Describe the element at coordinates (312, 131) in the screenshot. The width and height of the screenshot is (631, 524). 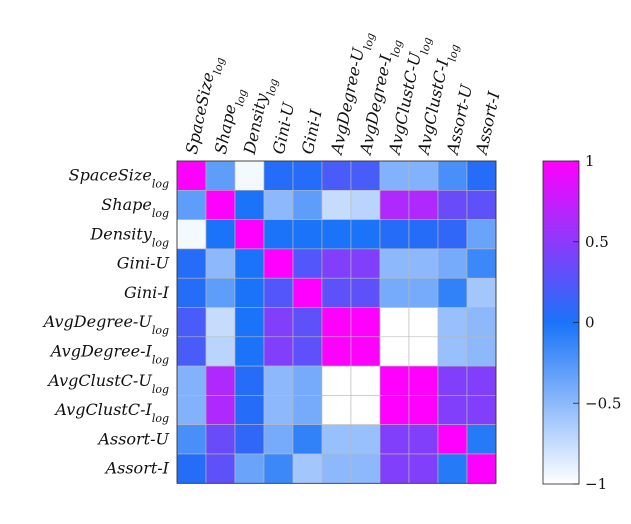
I see `column-label-base: Gini-I` at that location.